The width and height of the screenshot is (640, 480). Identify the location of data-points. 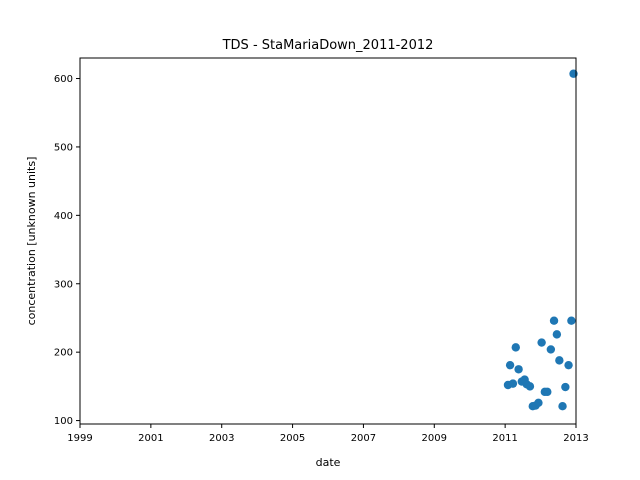
(540, 240).